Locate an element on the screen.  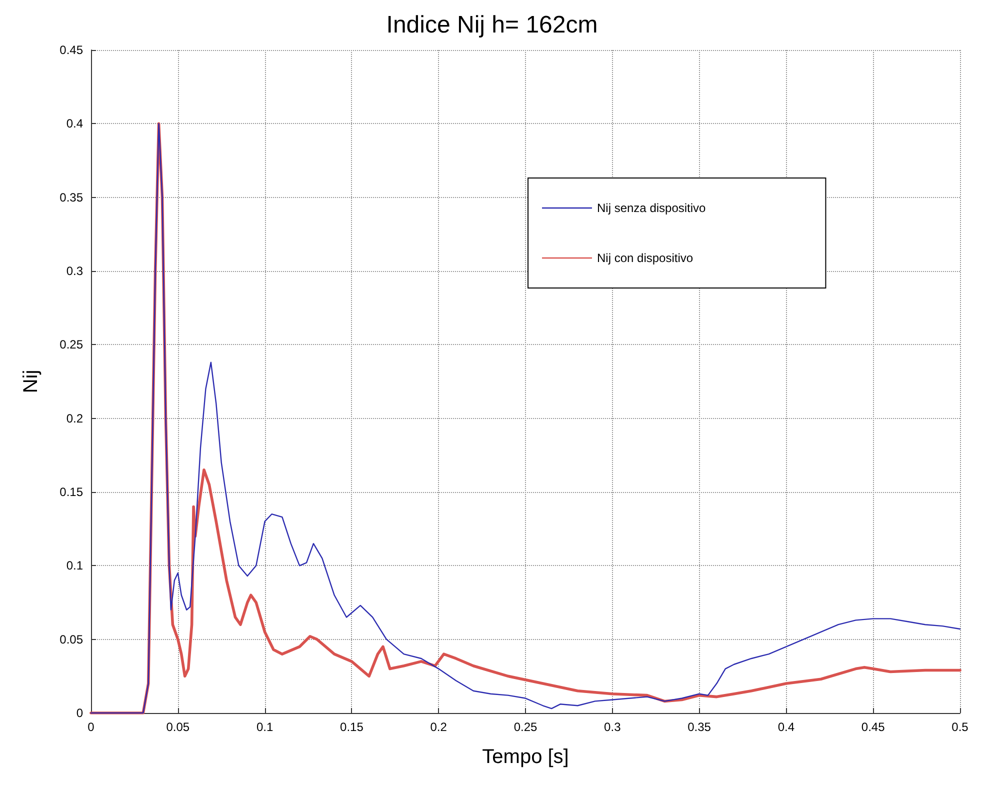
y-axis-title: Nij is located at coordinates (31, 382).